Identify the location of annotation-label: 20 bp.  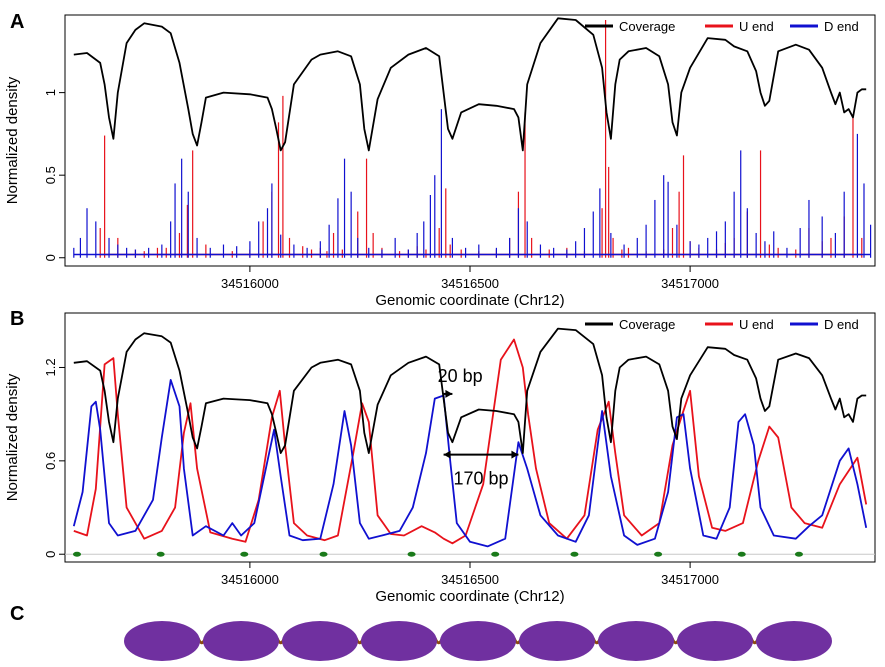
(460, 376).